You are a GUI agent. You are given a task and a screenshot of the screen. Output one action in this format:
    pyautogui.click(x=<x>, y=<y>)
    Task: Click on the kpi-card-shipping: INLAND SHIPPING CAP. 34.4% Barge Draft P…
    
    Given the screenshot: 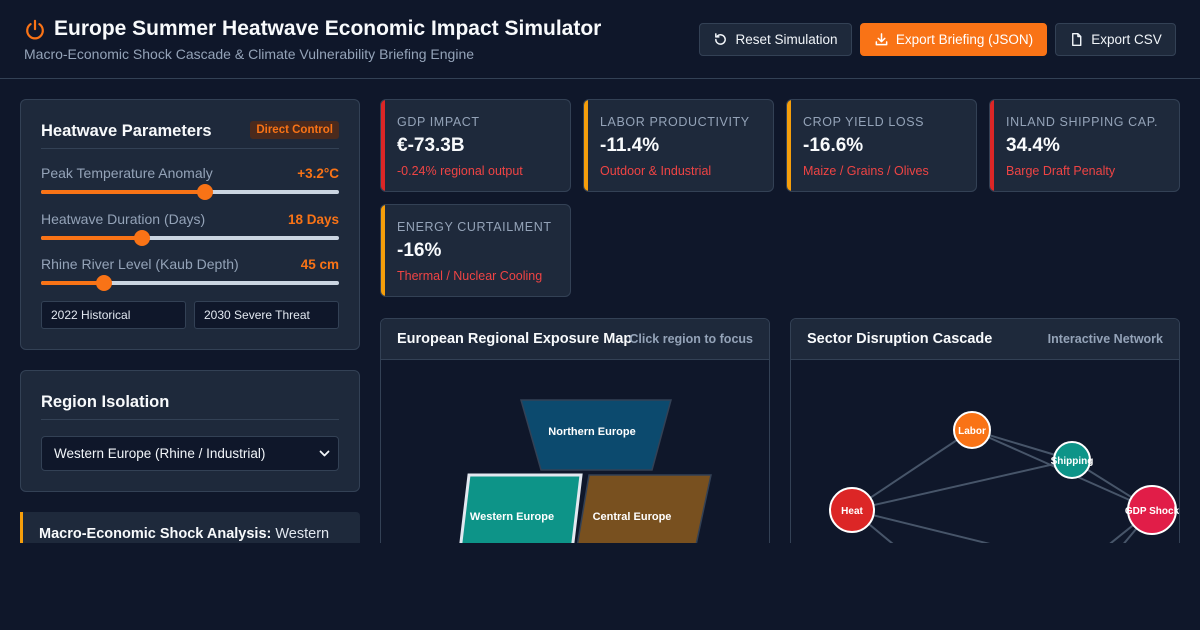 What is the action you would take?
    pyautogui.click(x=1084, y=145)
    